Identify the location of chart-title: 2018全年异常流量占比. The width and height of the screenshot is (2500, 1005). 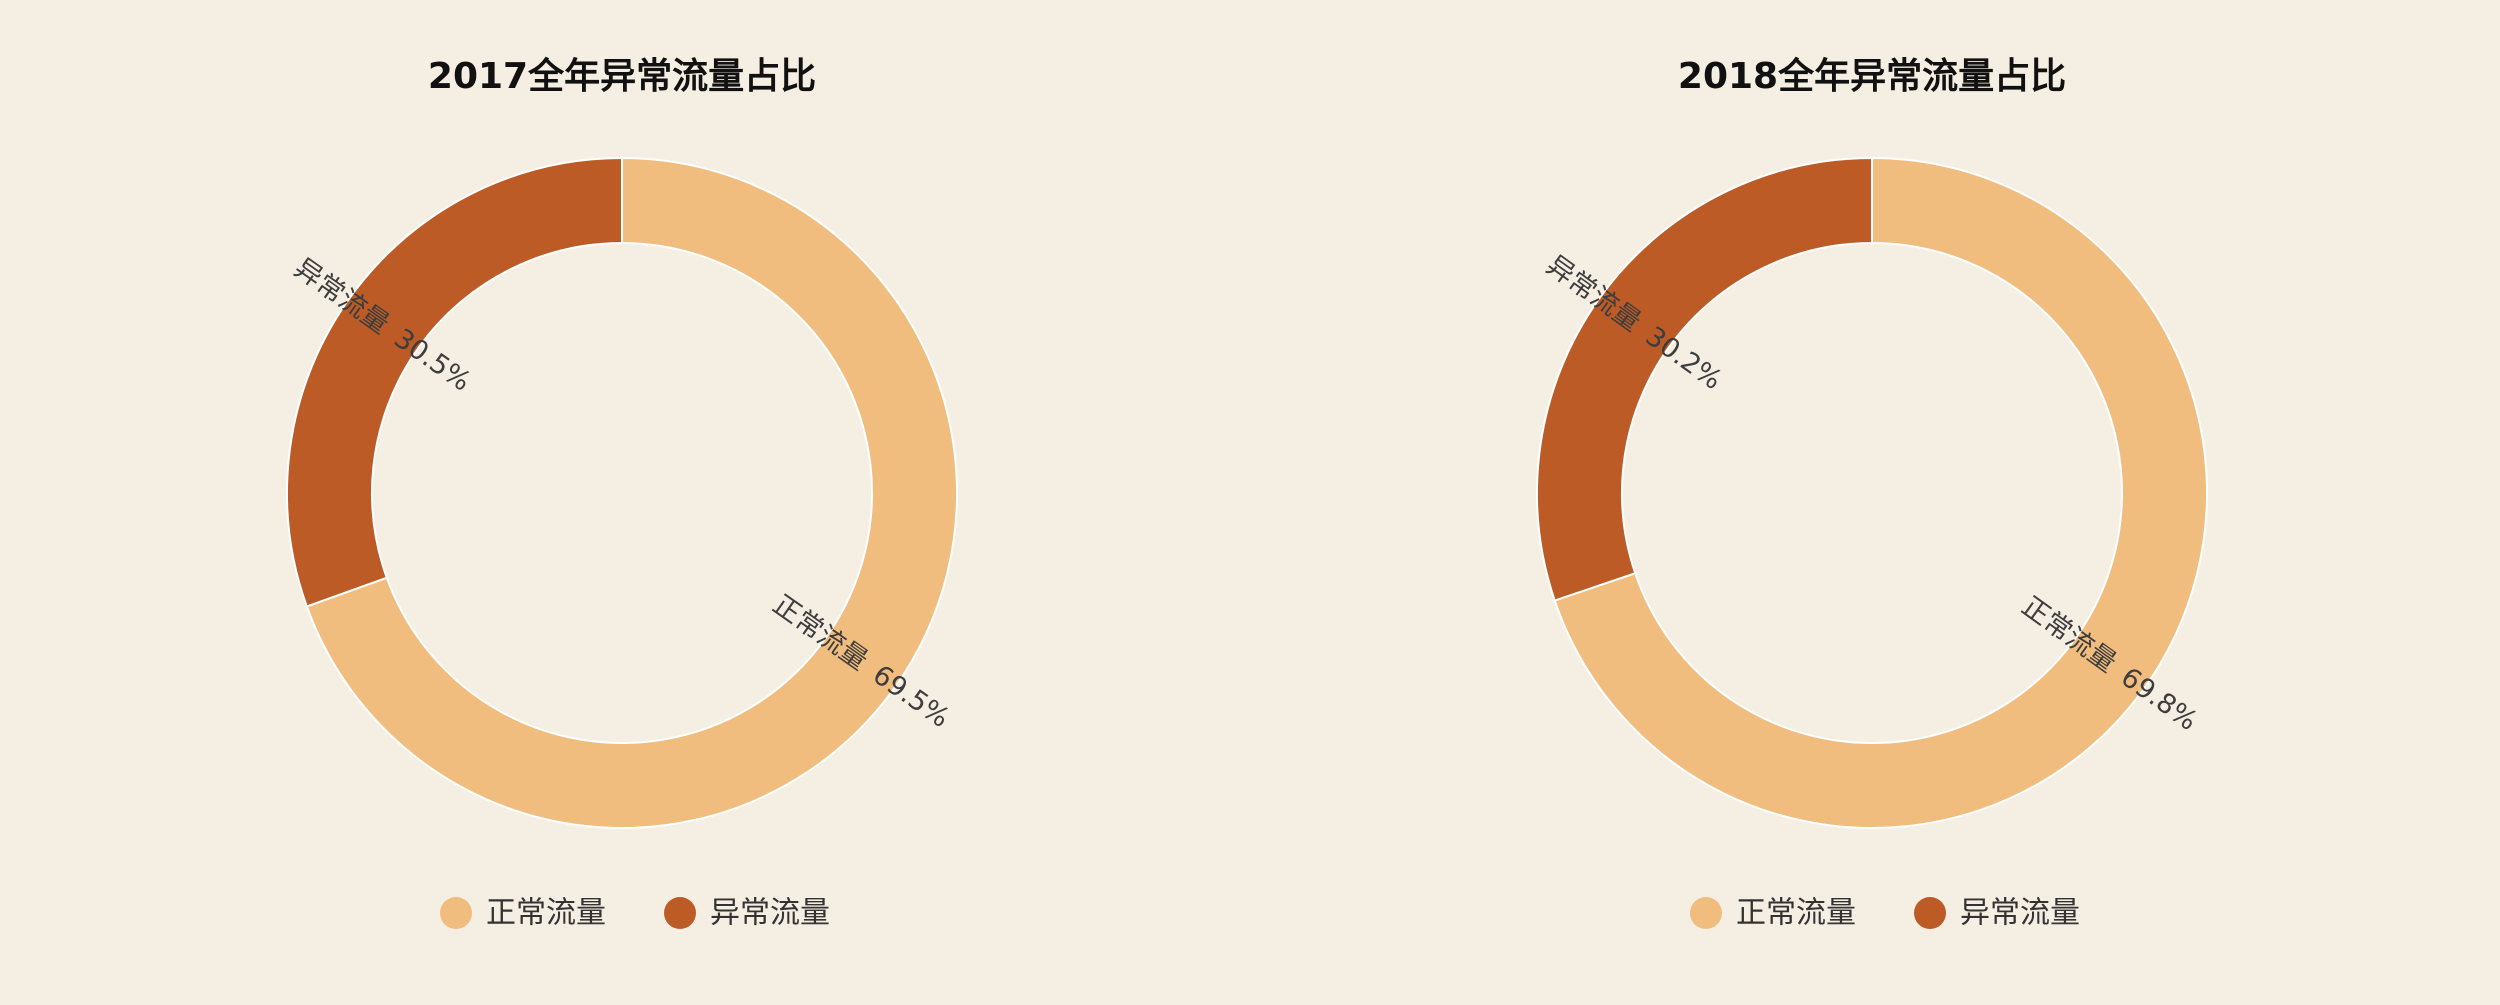
(1872, 76).